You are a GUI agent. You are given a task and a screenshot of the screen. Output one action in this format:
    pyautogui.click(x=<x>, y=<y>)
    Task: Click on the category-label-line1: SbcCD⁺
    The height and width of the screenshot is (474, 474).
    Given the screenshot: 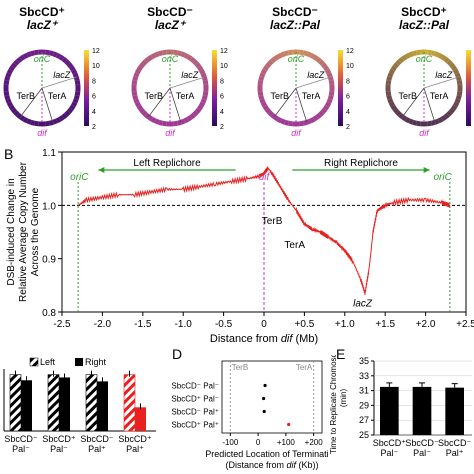 What is the action you would take?
    pyautogui.click(x=135, y=439)
    